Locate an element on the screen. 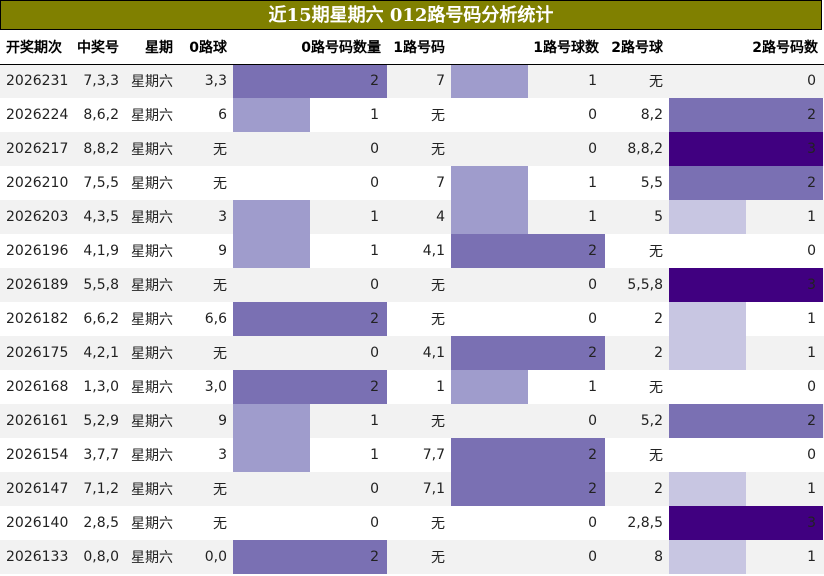  route2-balls-cell: 2,8,5 is located at coordinates (637, 523).